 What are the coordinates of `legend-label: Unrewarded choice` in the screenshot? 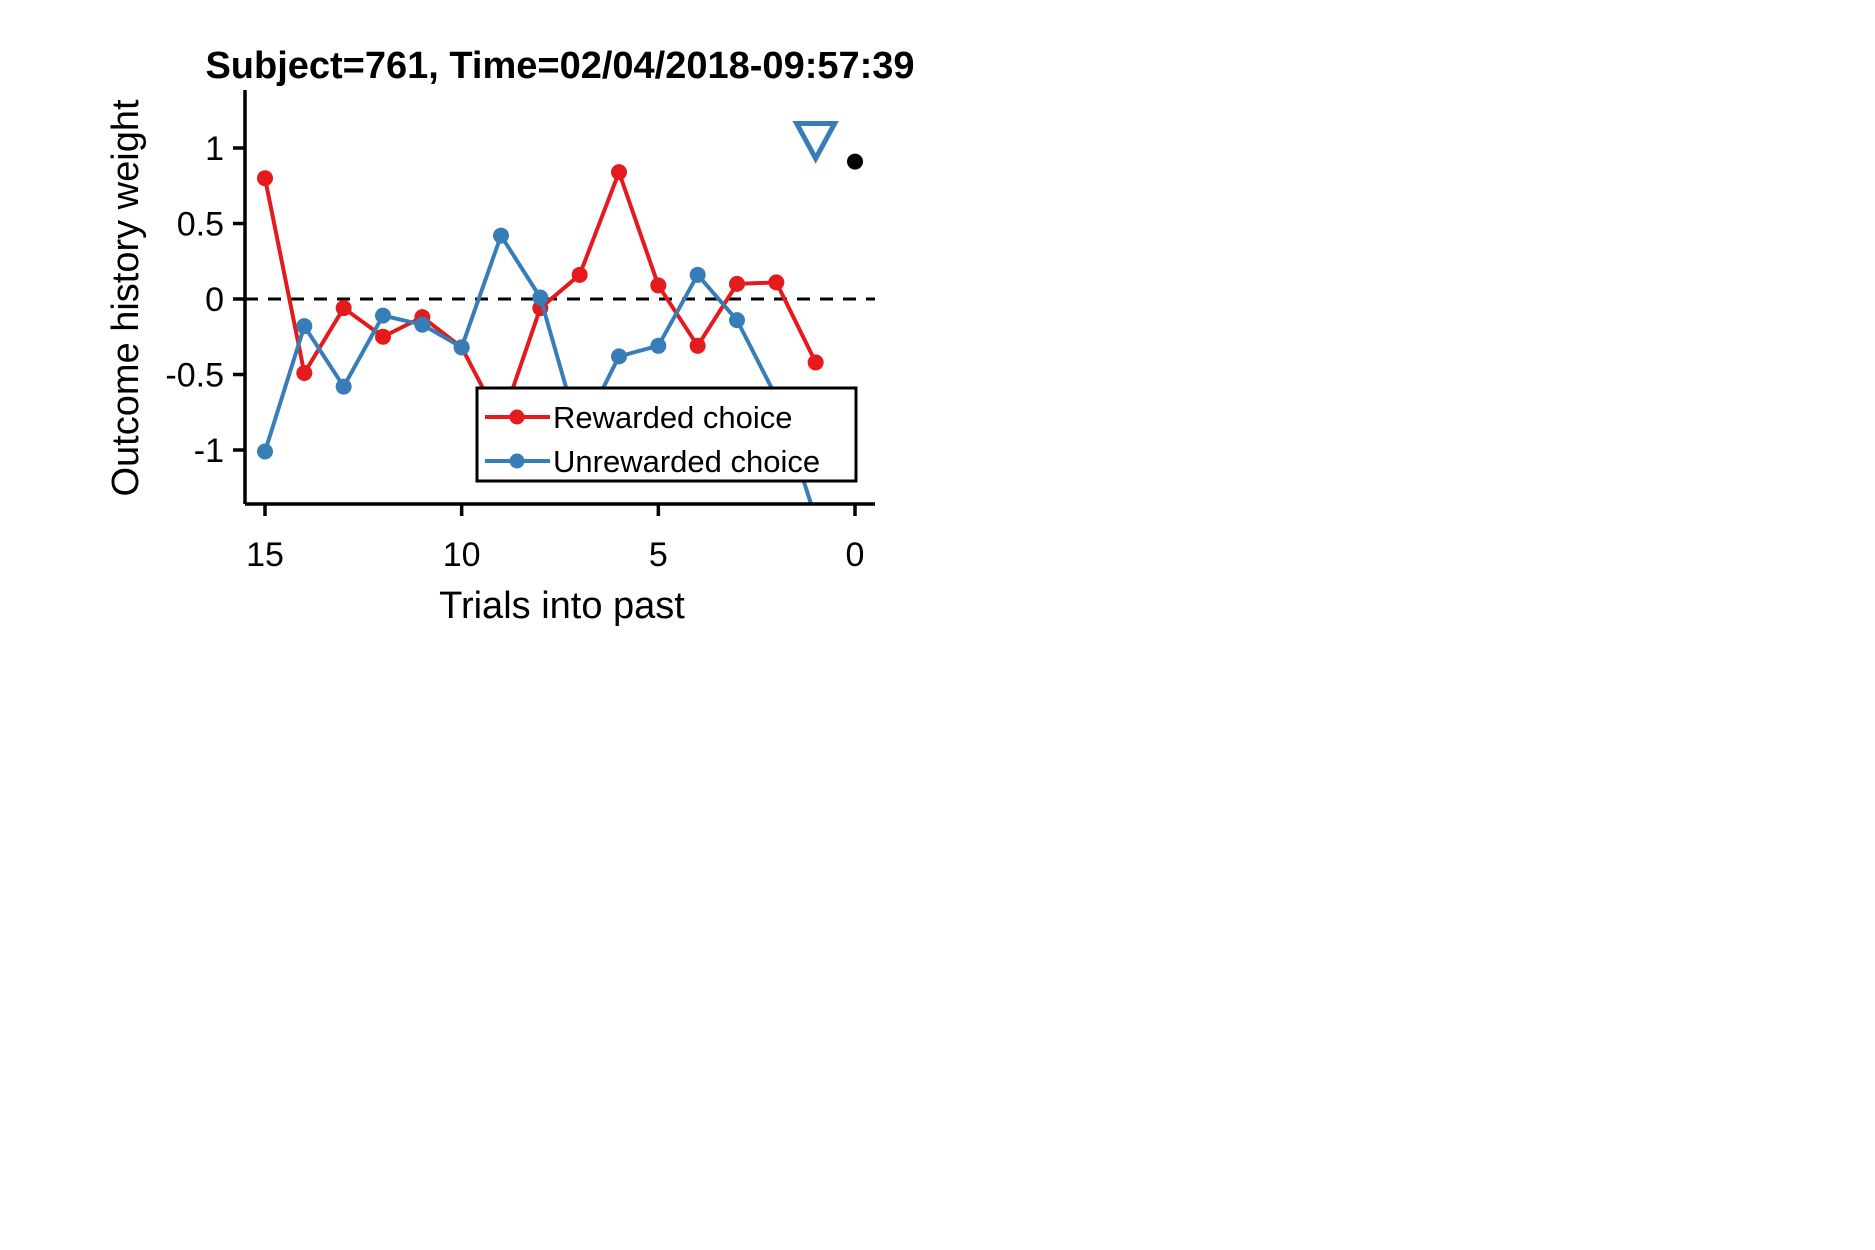 It's located at (686, 461).